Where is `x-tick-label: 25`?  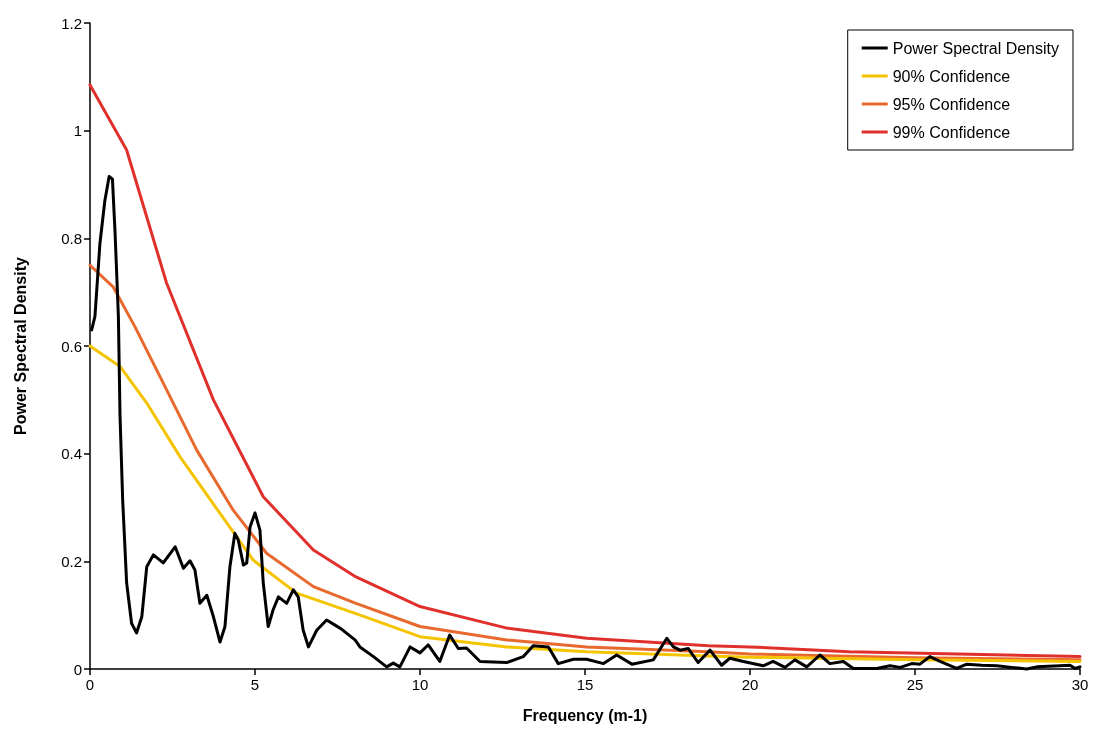
x-tick-label: 25 is located at coordinates (915, 684).